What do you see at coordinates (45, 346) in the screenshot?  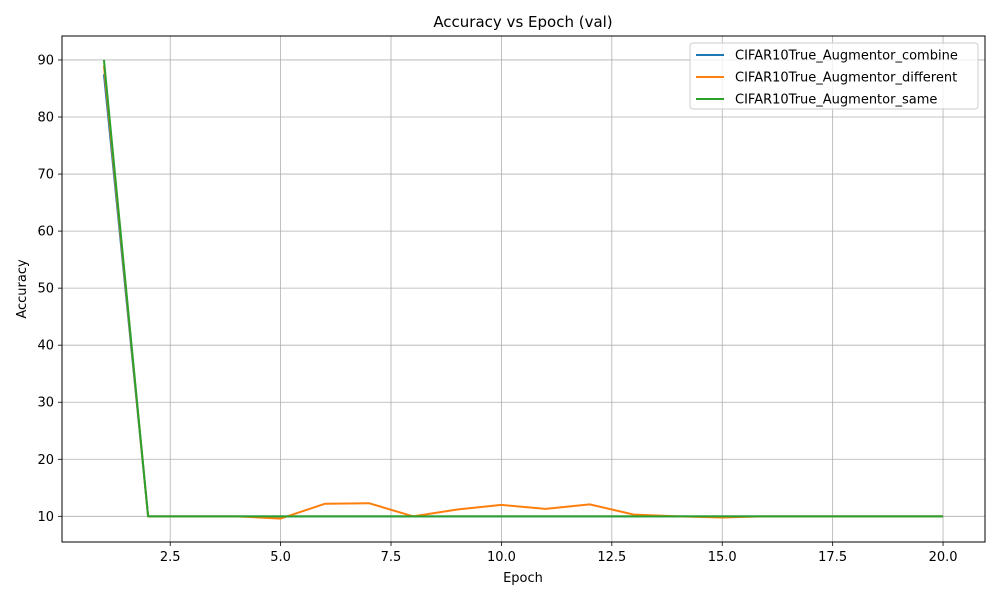 I see `y-tick-label: 40` at bounding box center [45, 346].